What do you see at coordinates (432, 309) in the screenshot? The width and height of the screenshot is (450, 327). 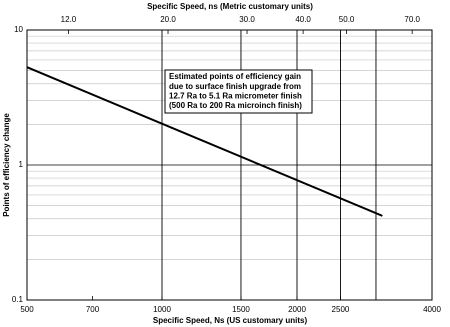 I see `x-tick-label: 4000` at bounding box center [432, 309].